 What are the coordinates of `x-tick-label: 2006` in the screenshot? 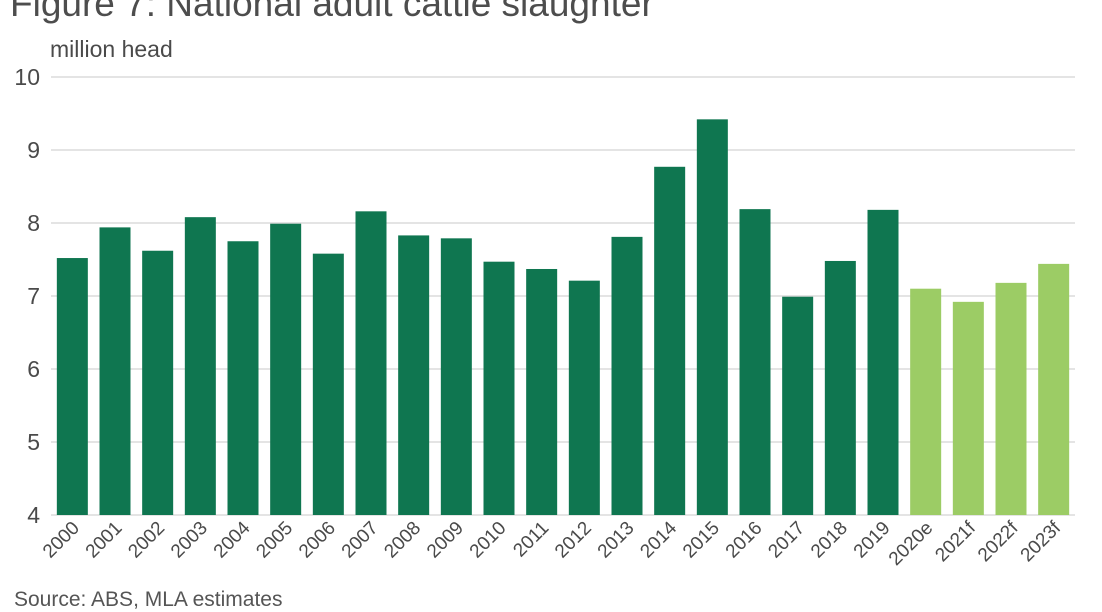 It's located at (317, 540).